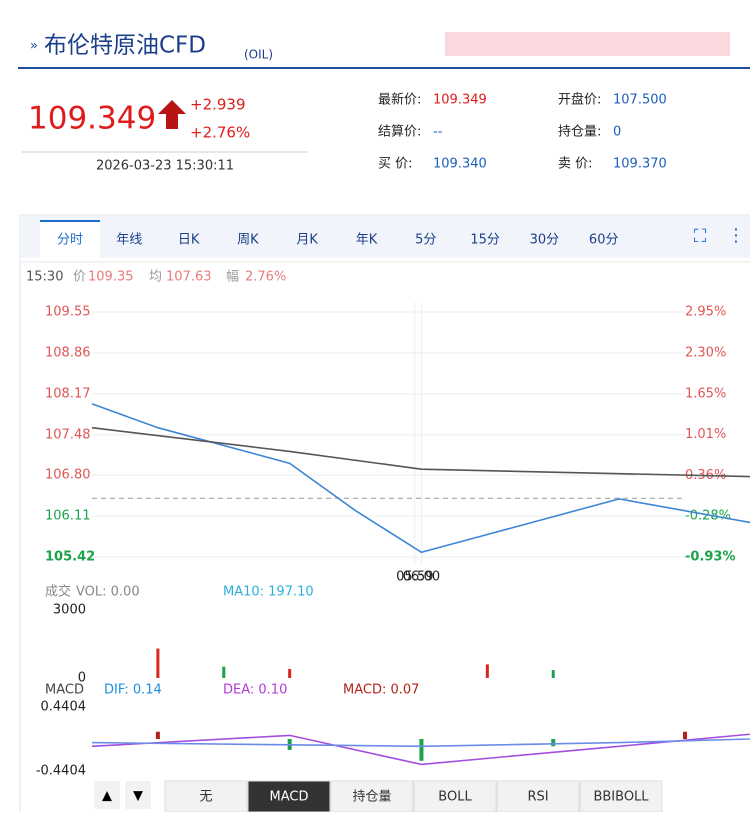  What do you see at coordinates (155, 277) in the screenshot?
I see `info-item: 均` at bounding box center [155, 277].